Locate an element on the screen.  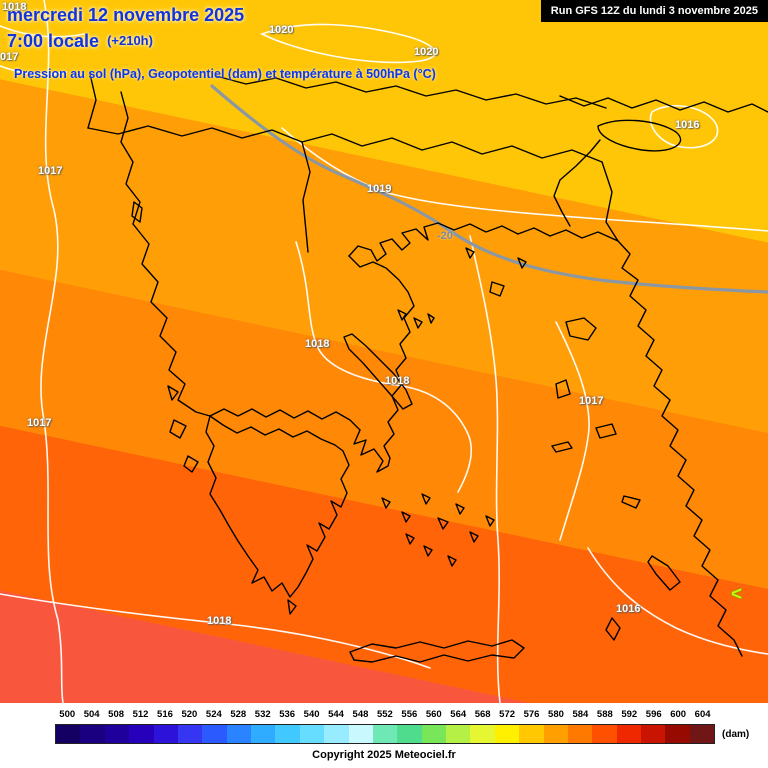
legend-value: 544 is located at coordinates (336, 714).